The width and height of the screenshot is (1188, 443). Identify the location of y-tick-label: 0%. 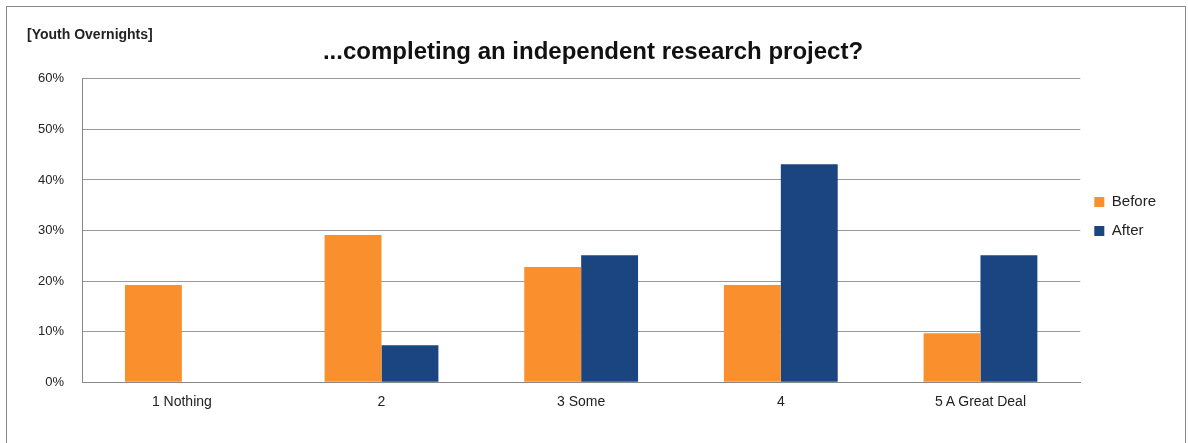
(55, 381).